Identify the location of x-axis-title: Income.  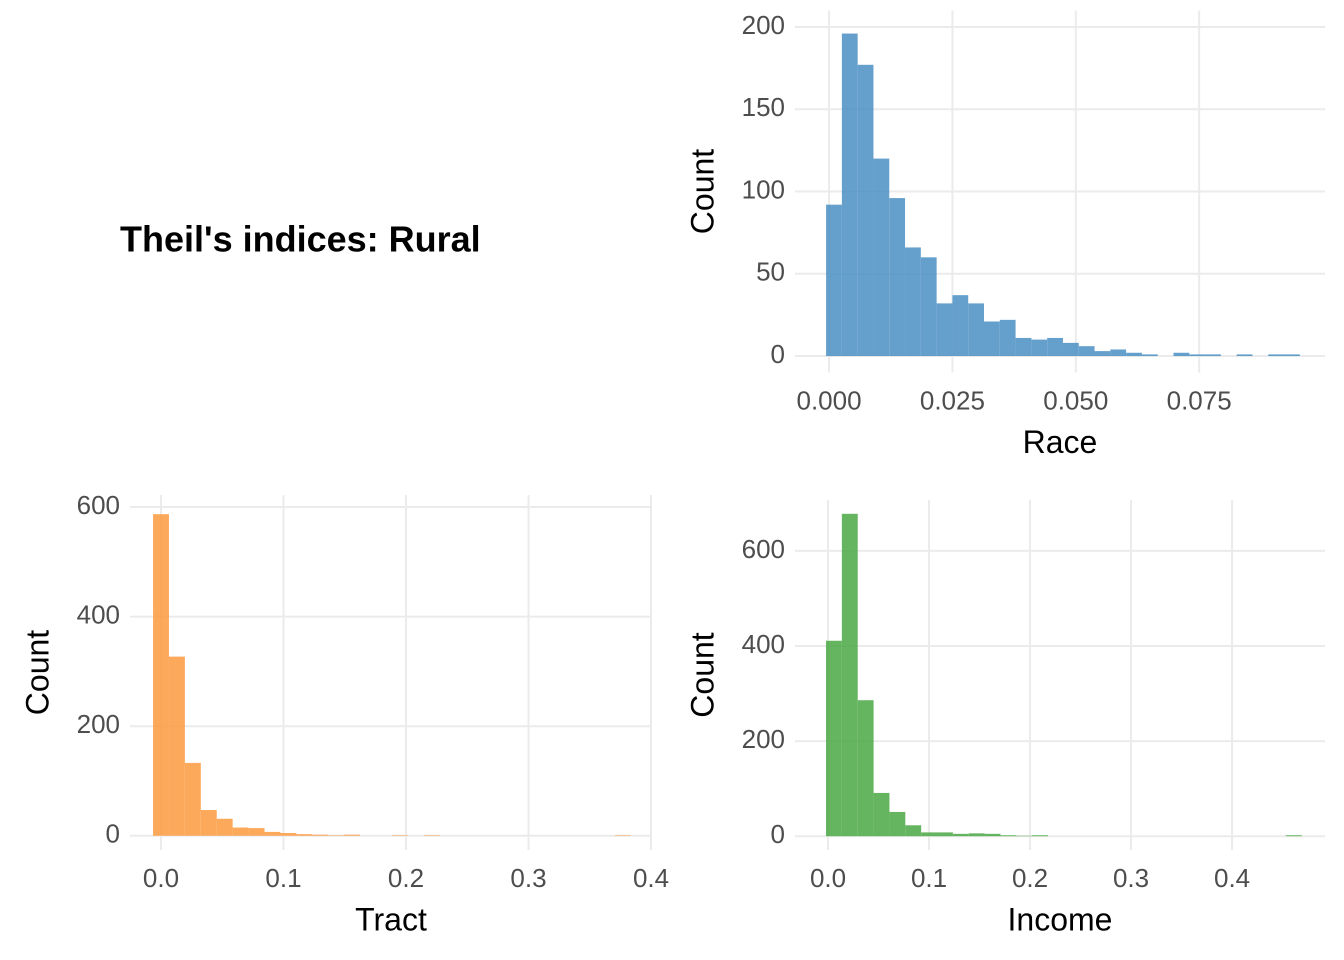
(1060, 919).